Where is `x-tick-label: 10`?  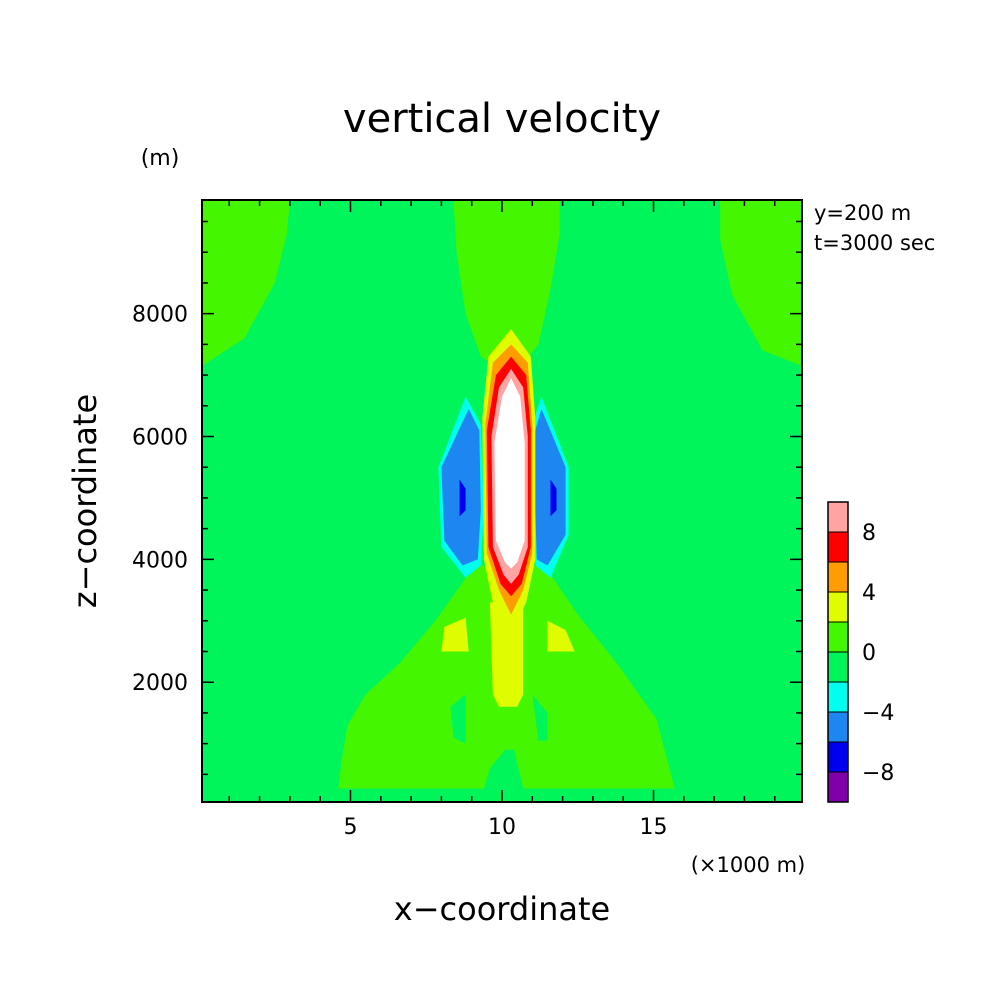
x-tick-label: 10 is located at coordinates (502, 827).